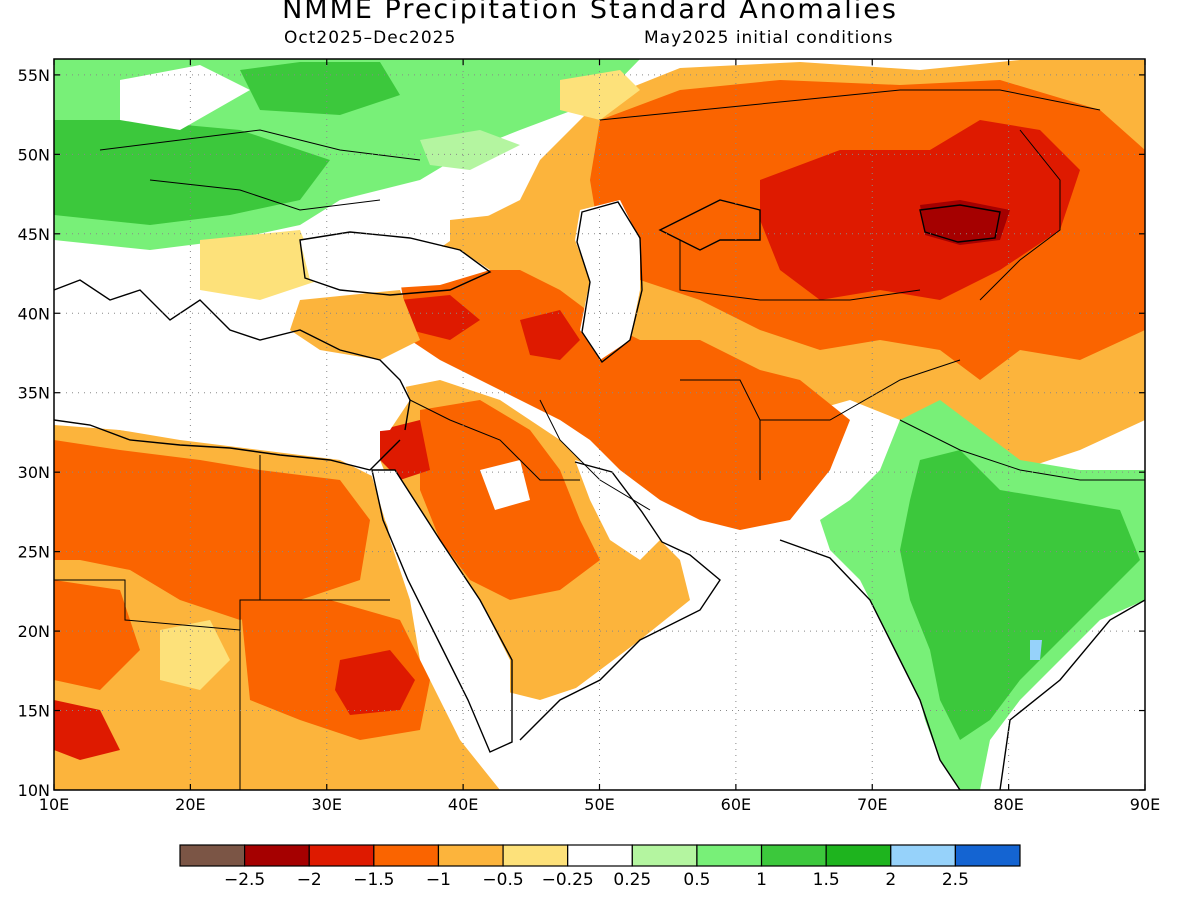 This screenshot has width=1200, height=900. I want to click on jordan-driest, so click(405, 450).